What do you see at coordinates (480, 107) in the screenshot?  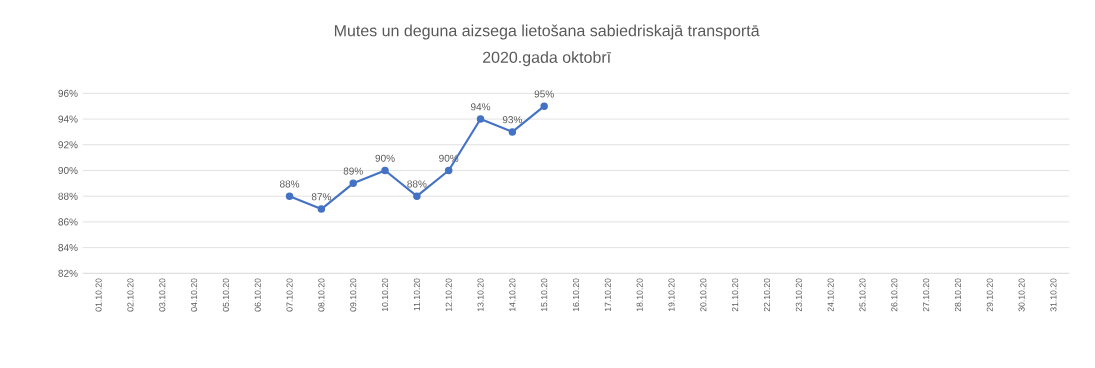 I see `data-label: 94%` at bounding box center [480, 107].